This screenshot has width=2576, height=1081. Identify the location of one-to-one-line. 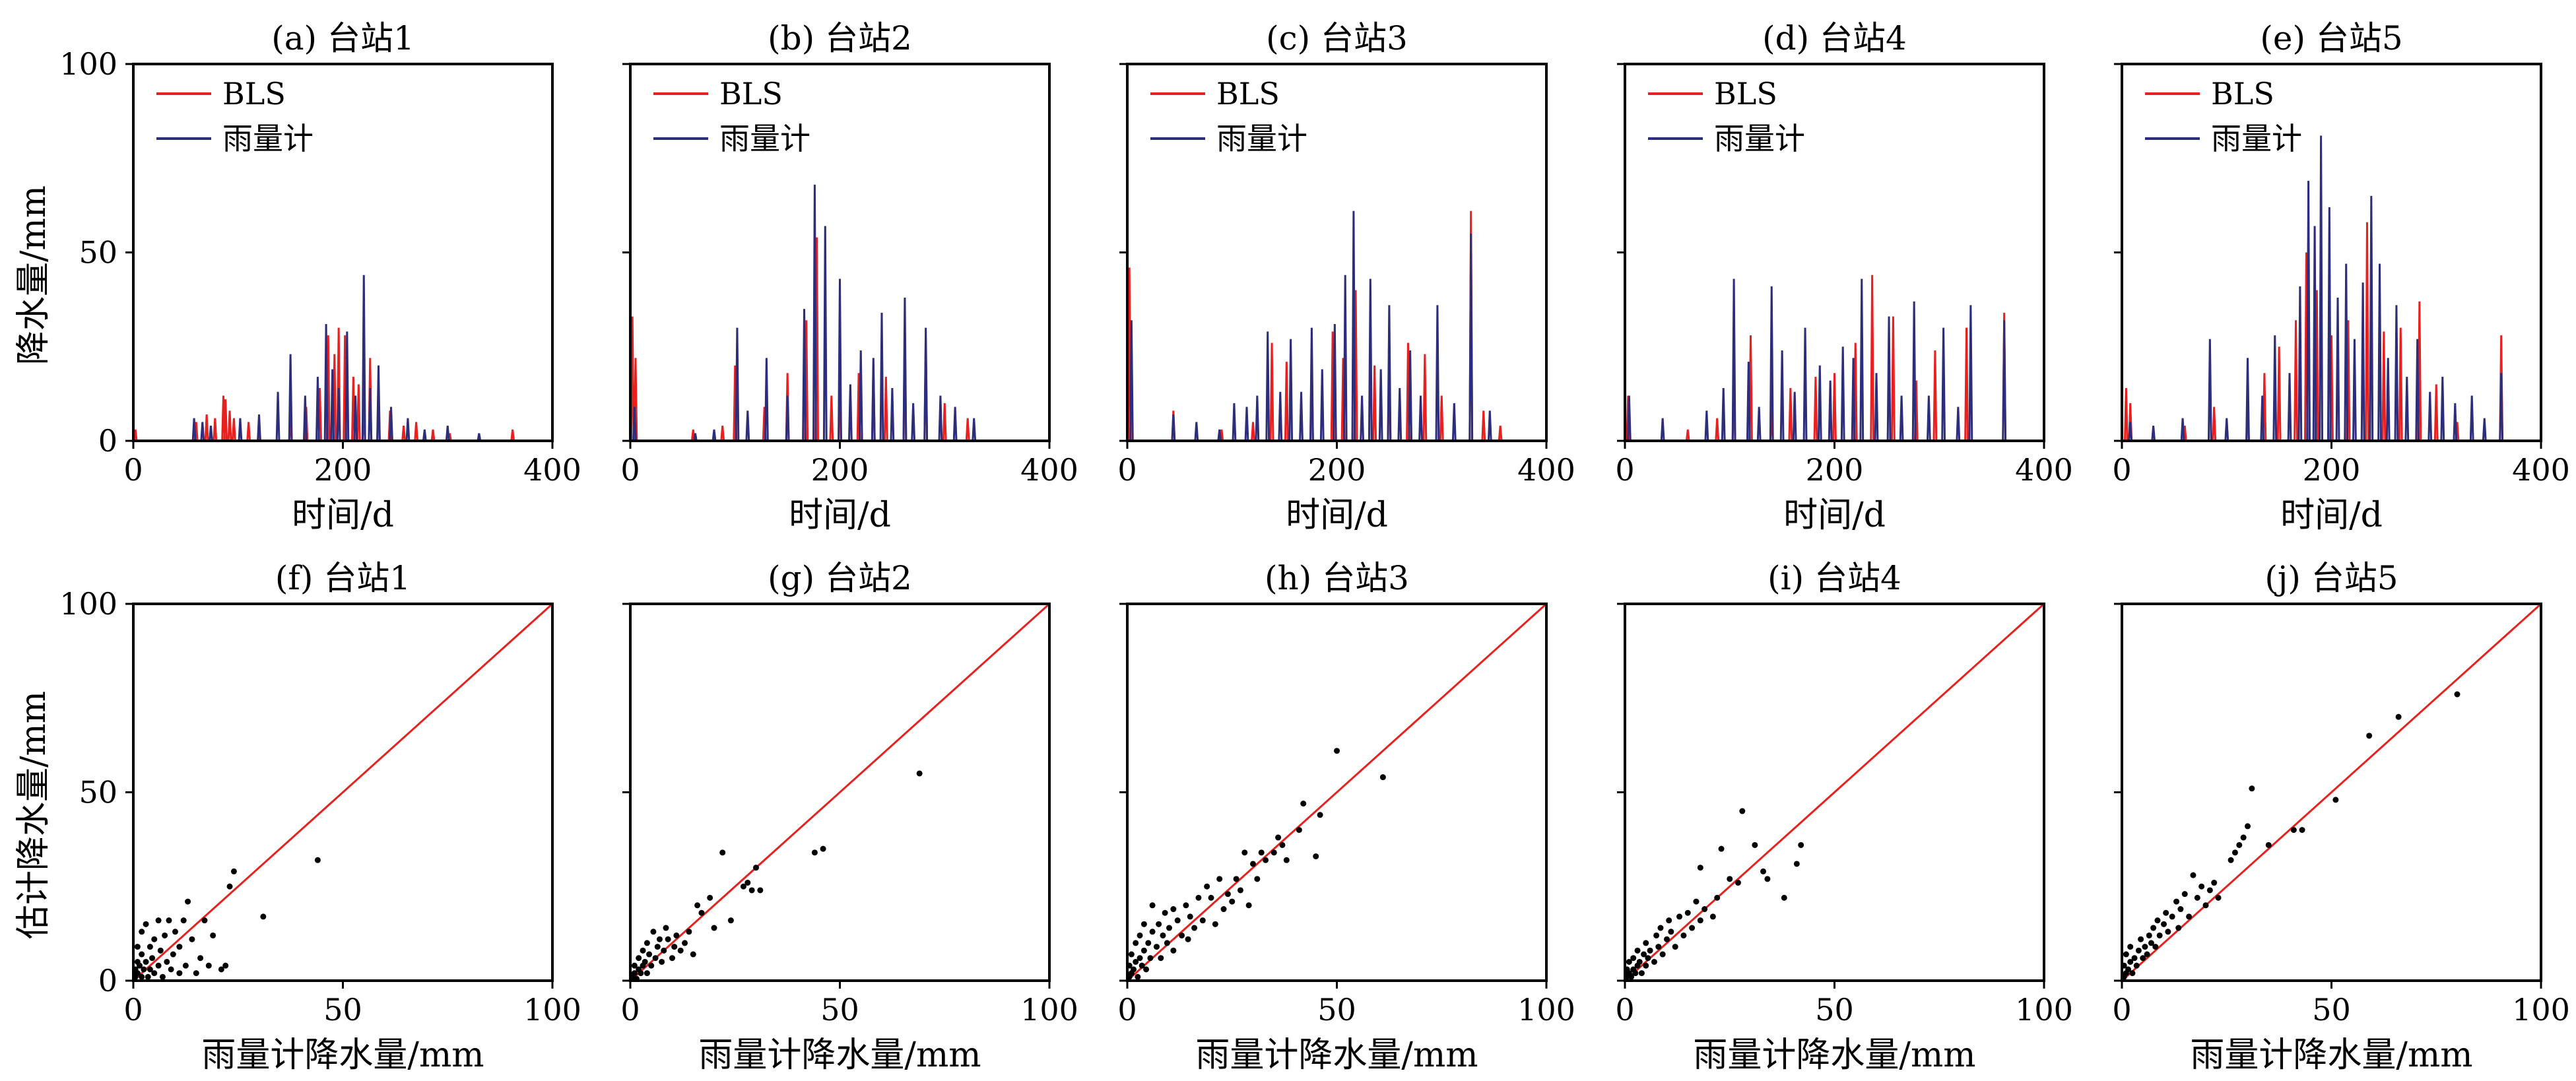
(1834, 792).